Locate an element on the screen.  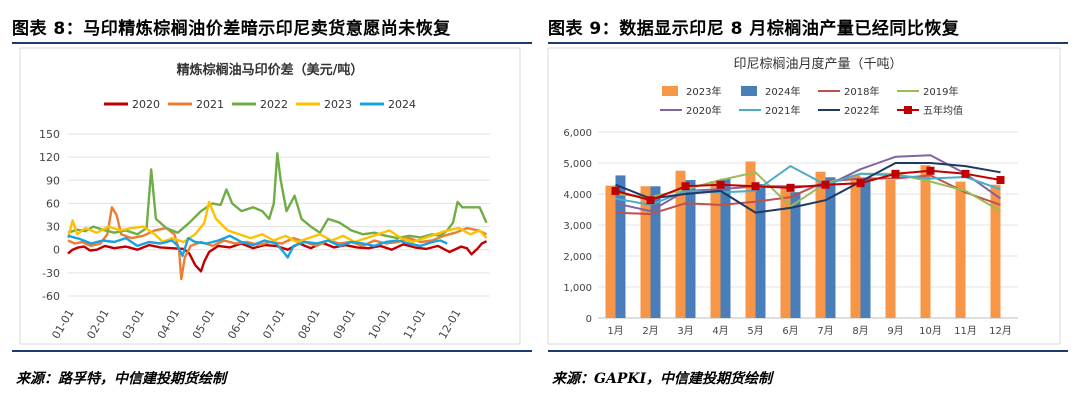
legend-swatch-2024年 is located at coordinates (749, 91).